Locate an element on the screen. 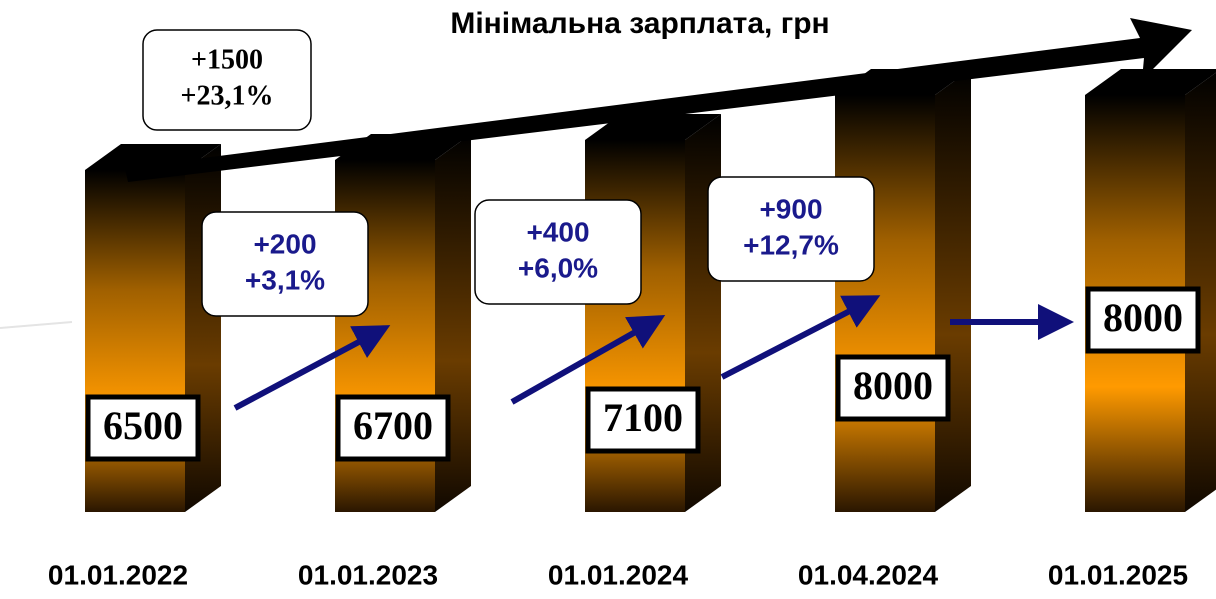 This screenshot has height=599, width=1216. change-label: +1500 is located at coordinates (227, 59).